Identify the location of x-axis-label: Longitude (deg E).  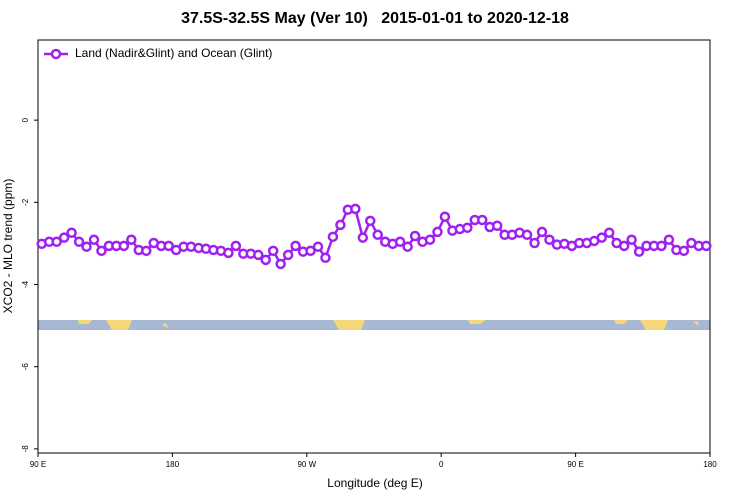
(374, 483).